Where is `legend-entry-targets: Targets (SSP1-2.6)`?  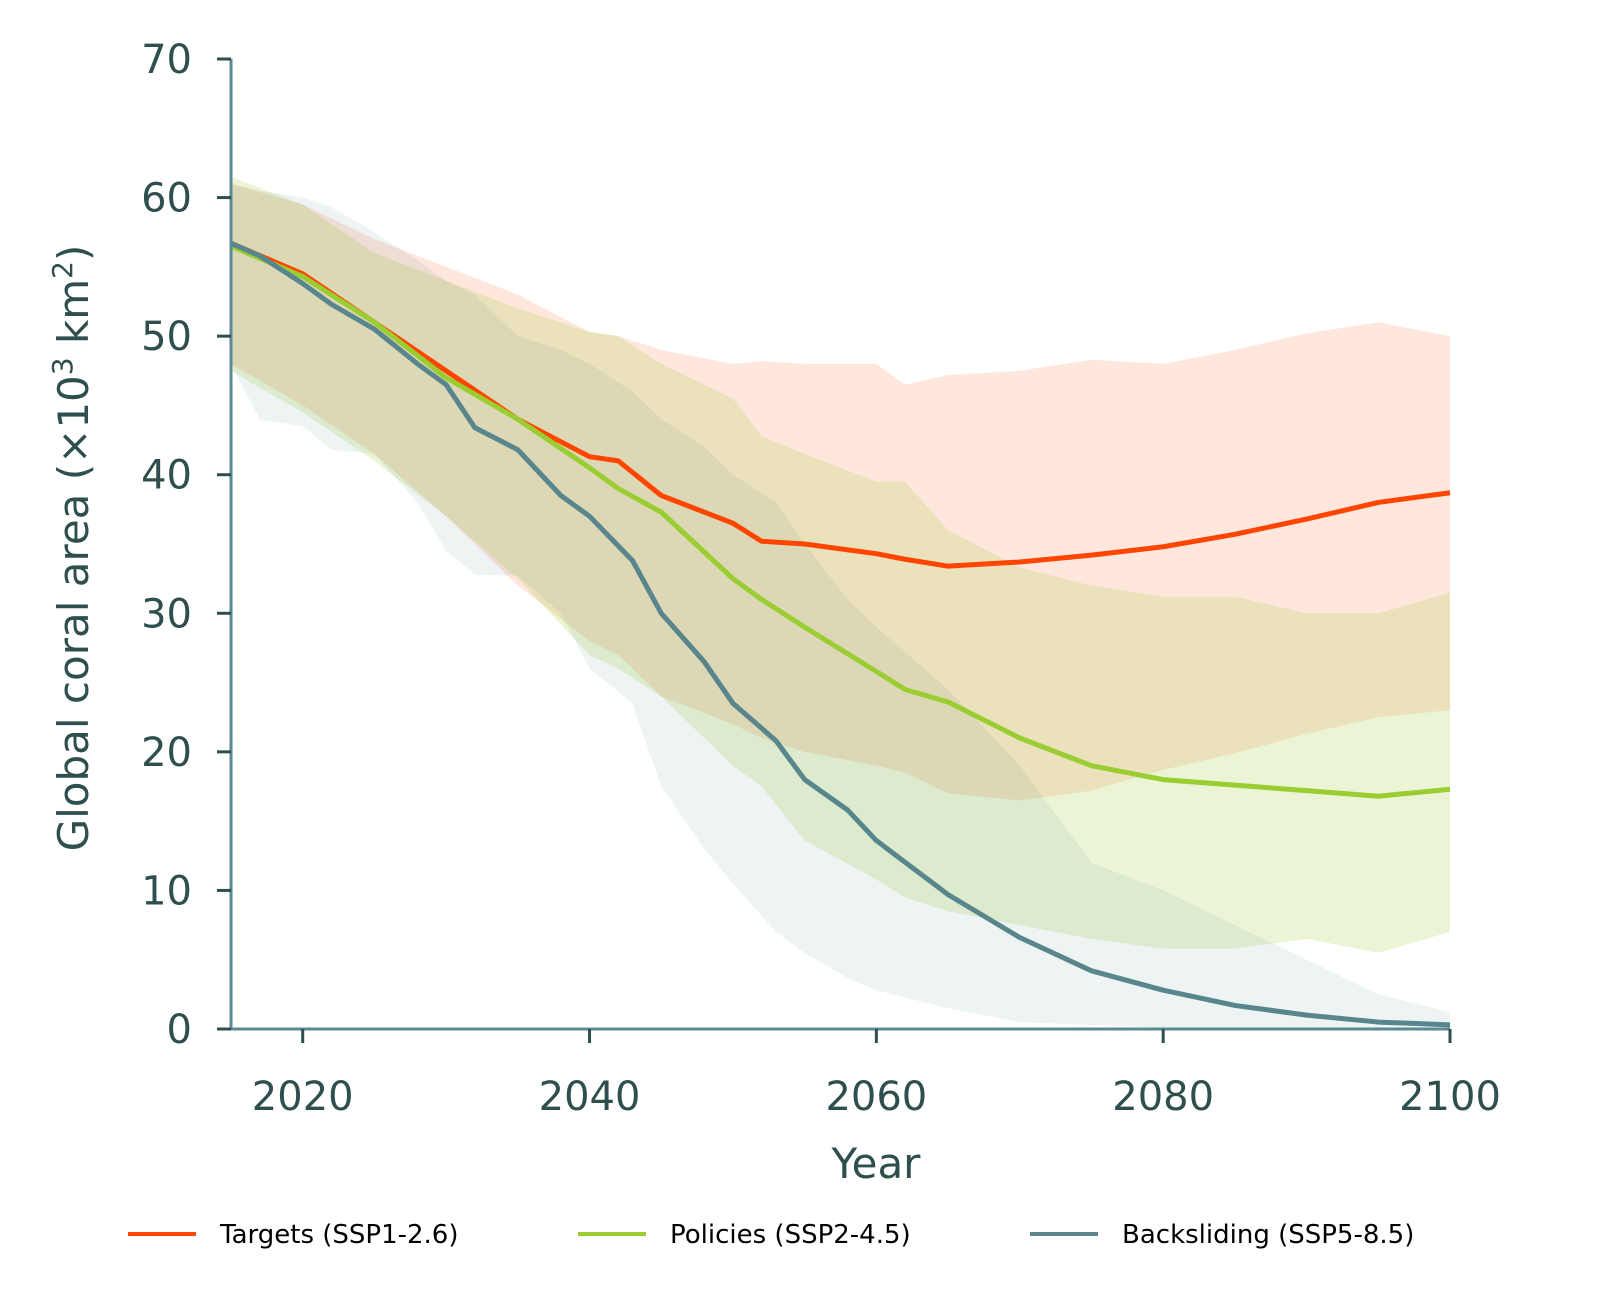 legend-entry-targets: Targets (SSP1-2.6) is located at coordinates (293, 1235).